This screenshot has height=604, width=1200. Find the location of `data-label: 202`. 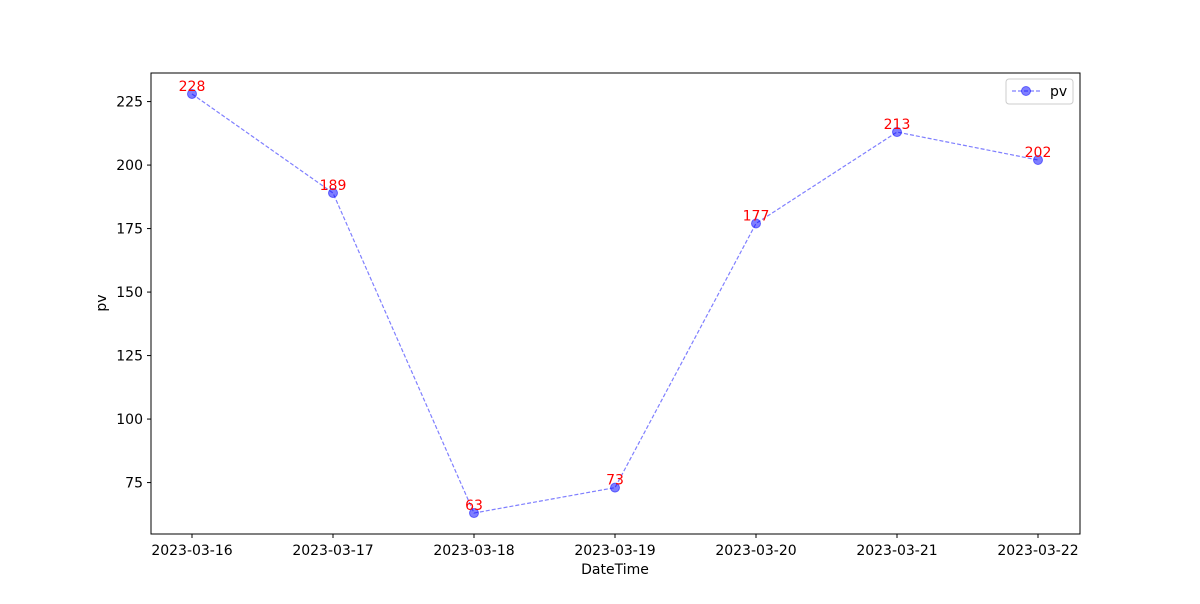

data-label: 202 is located at coordinates (1038, 153).